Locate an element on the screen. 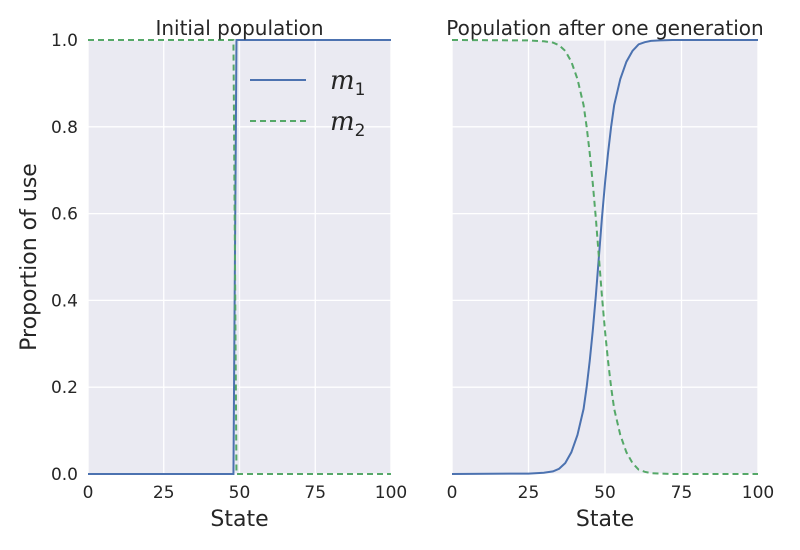 The width and height of the screenshot is (800, 550). xticks-initial: 0 25 50 75 100 is located at coordinates (245, 493).